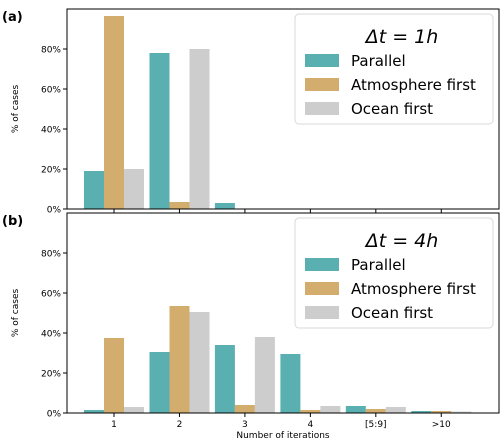 Image resolution: width=500 pixels, height=443 pixels. What do you see at coordinates (441, 425) in the screenshot?
I see `x-tick-label: >10` at bounding box center [441, 425].